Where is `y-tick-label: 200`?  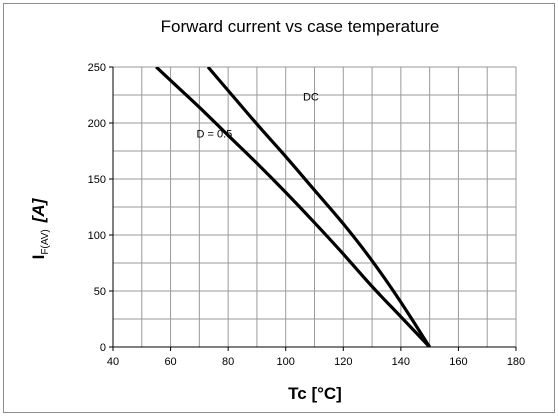 y-tick-label: 200 is located at coordinates (97, 124).